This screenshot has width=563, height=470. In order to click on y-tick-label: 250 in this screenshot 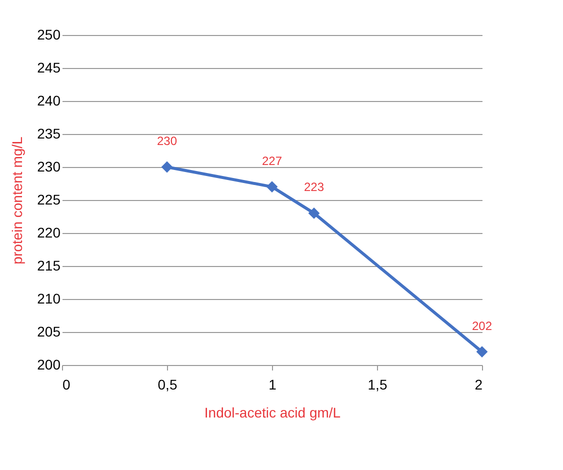, I will do `click(49, 34)`.